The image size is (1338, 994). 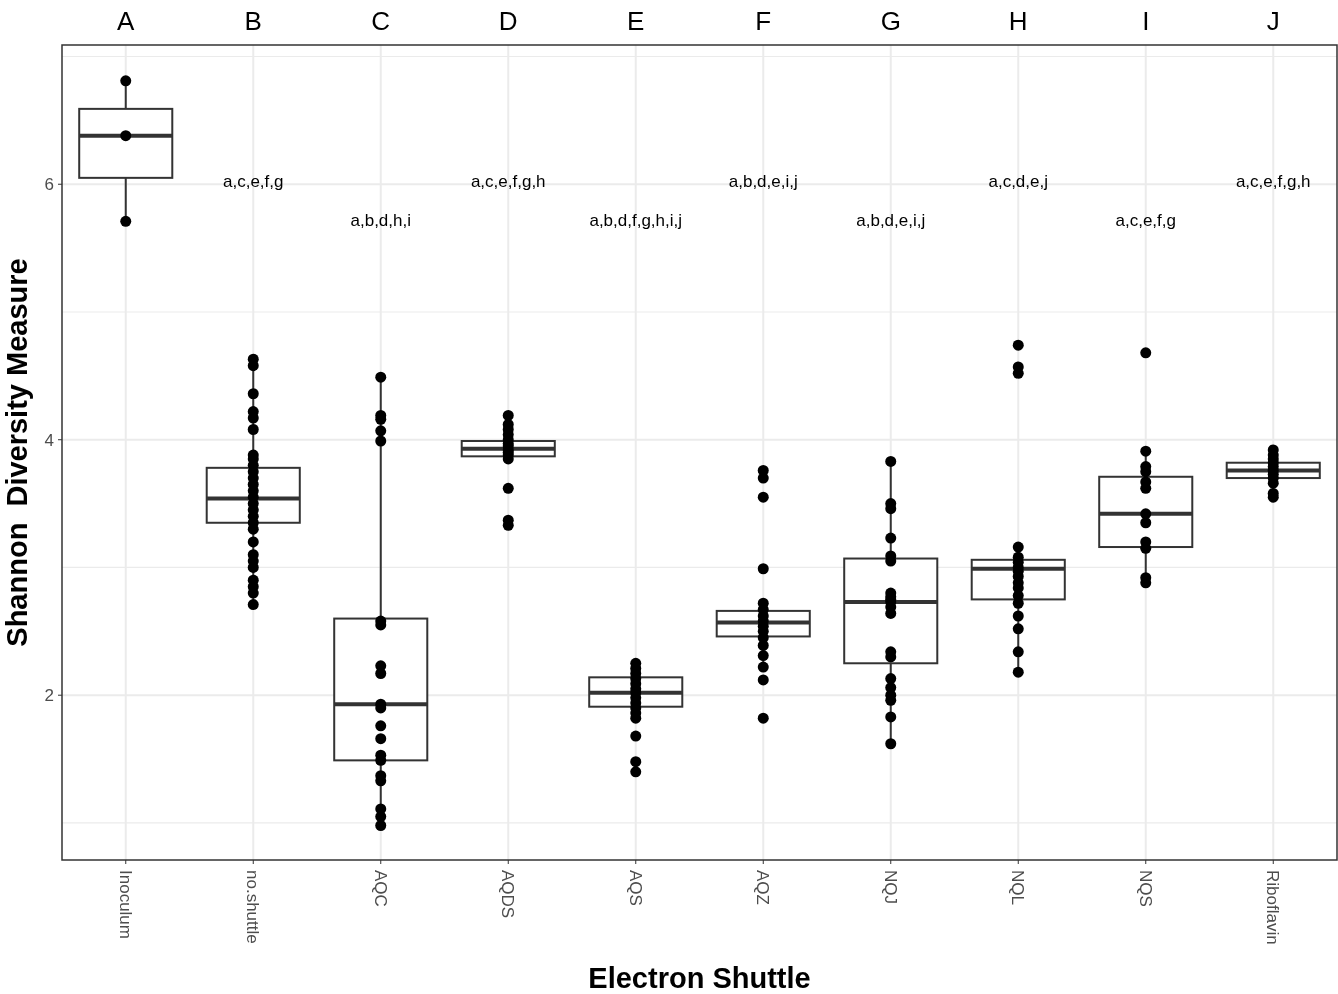 I want to click on annotation: a,b,d,f,g,h,i,j, so click(x=636, y=220).